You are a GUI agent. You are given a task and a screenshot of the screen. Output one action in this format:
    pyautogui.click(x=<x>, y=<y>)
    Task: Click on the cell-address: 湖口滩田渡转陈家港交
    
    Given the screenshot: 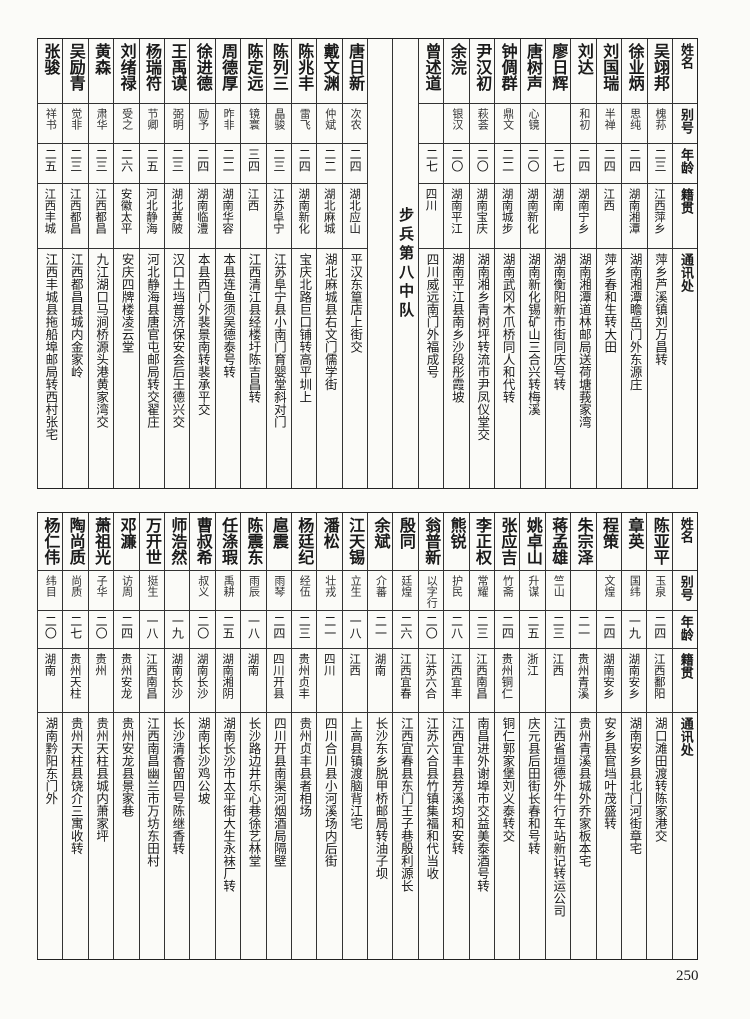 What is the action you would take?
    pyautogui.click(x=660, y=779)
    